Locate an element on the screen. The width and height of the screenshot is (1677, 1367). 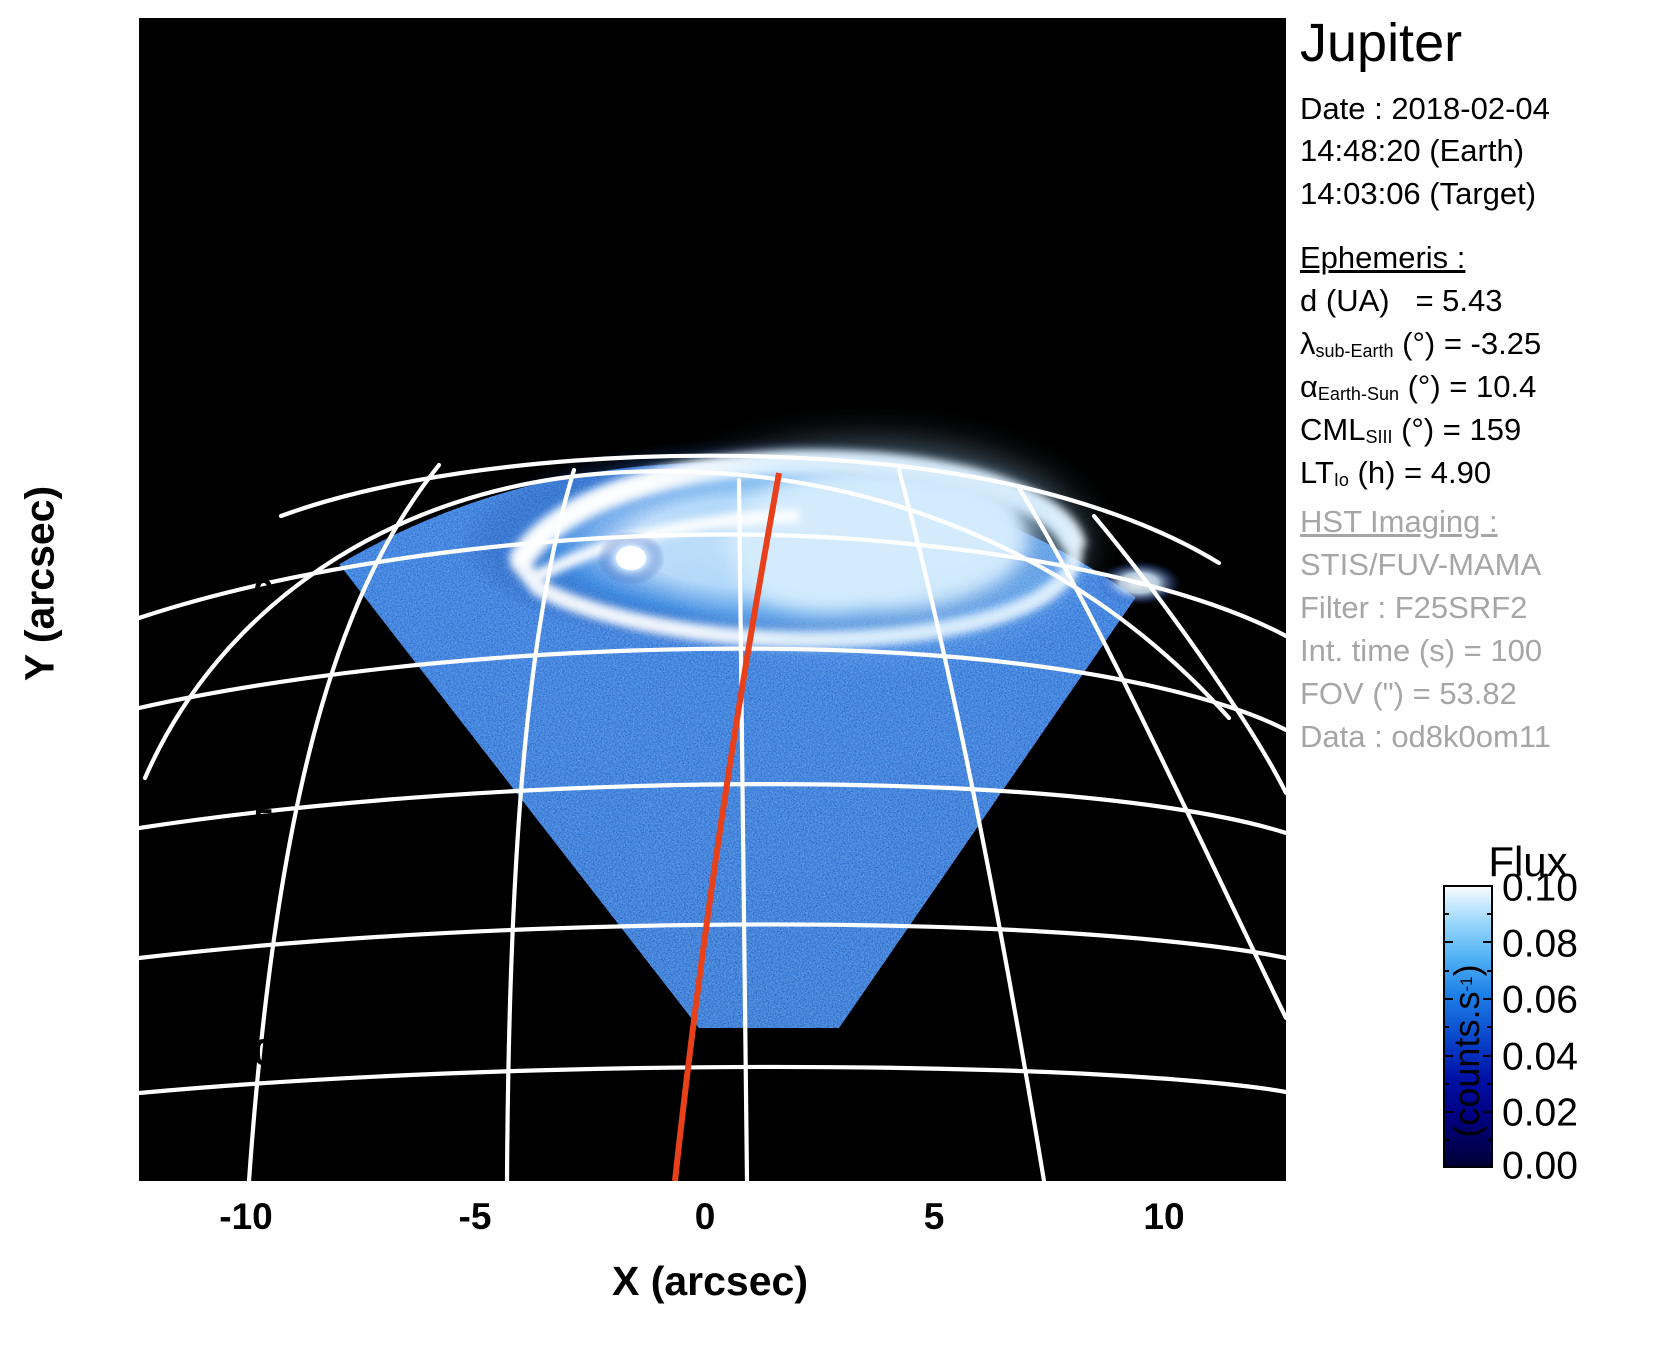
eph-unit: (UA) is located at coordinates (1357, 301).